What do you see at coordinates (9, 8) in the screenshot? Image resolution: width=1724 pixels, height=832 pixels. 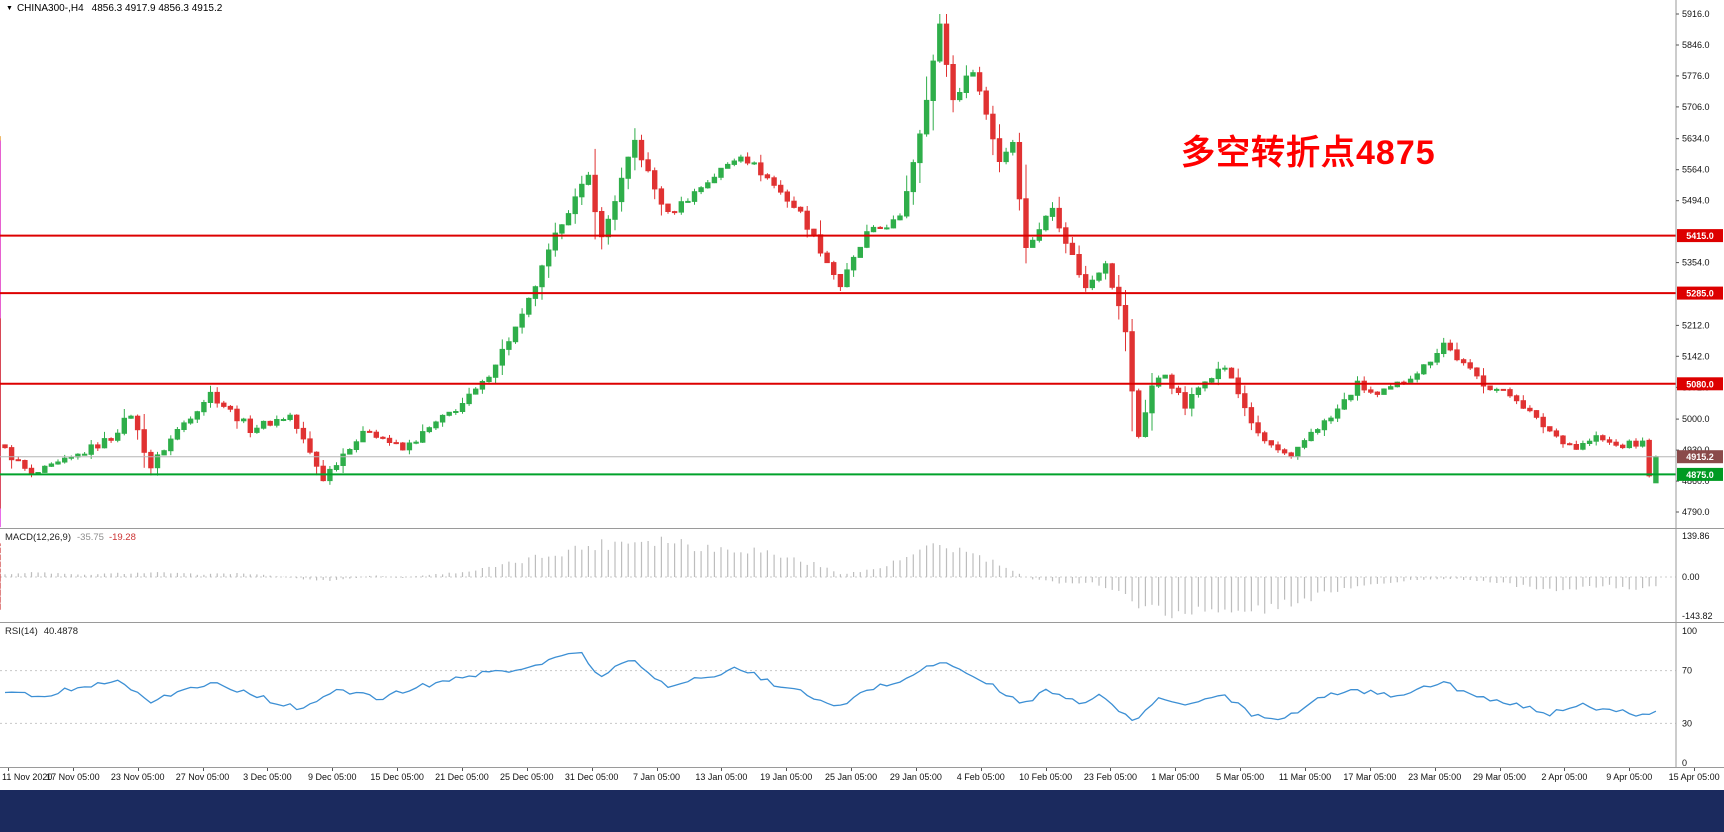 I see `collapse-triangle-icon: ▼` at bounding box center [9, 8].